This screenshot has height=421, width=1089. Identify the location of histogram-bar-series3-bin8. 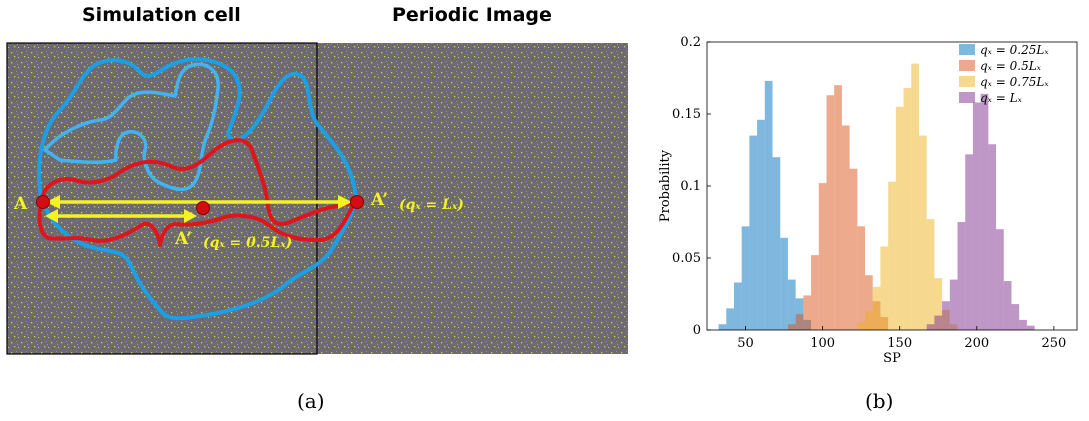
(915, 196).